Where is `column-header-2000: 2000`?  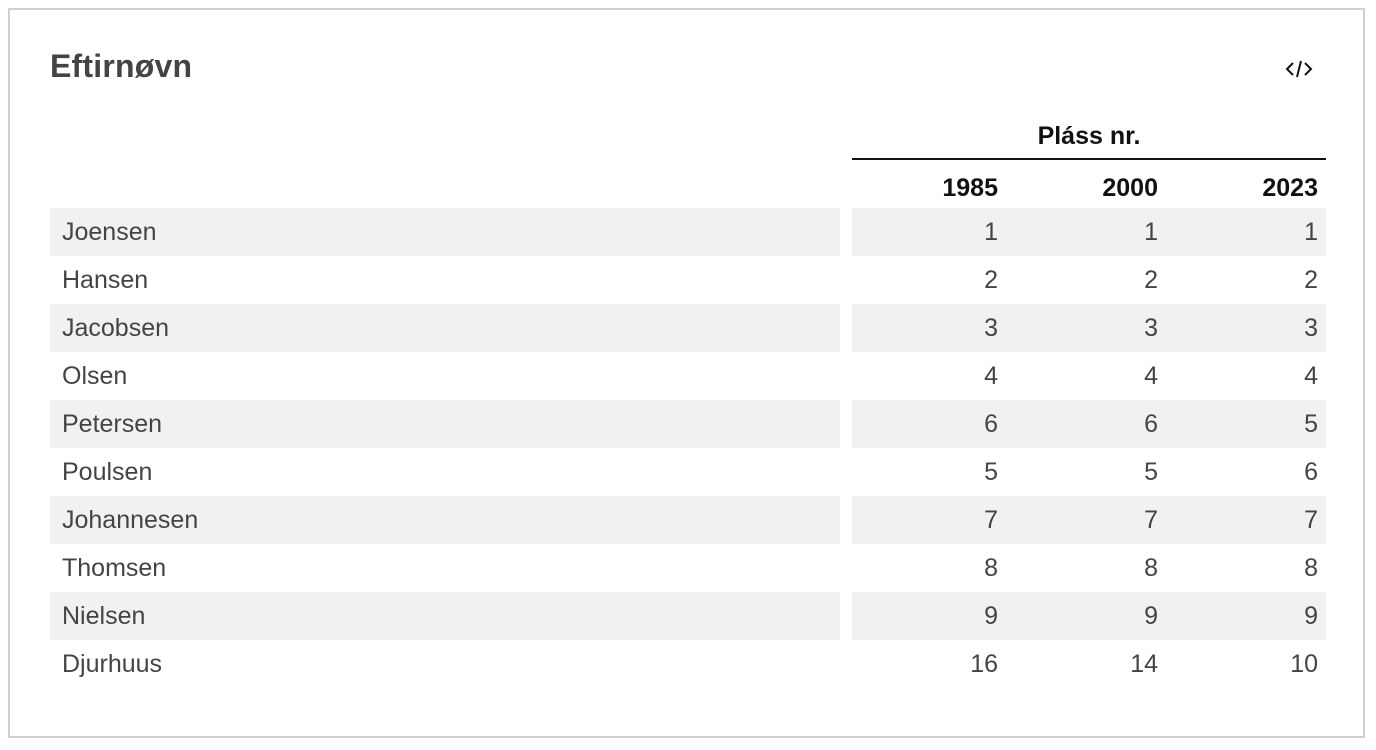 column-header-2000: 2000 is located at coordinates (1130, 188).